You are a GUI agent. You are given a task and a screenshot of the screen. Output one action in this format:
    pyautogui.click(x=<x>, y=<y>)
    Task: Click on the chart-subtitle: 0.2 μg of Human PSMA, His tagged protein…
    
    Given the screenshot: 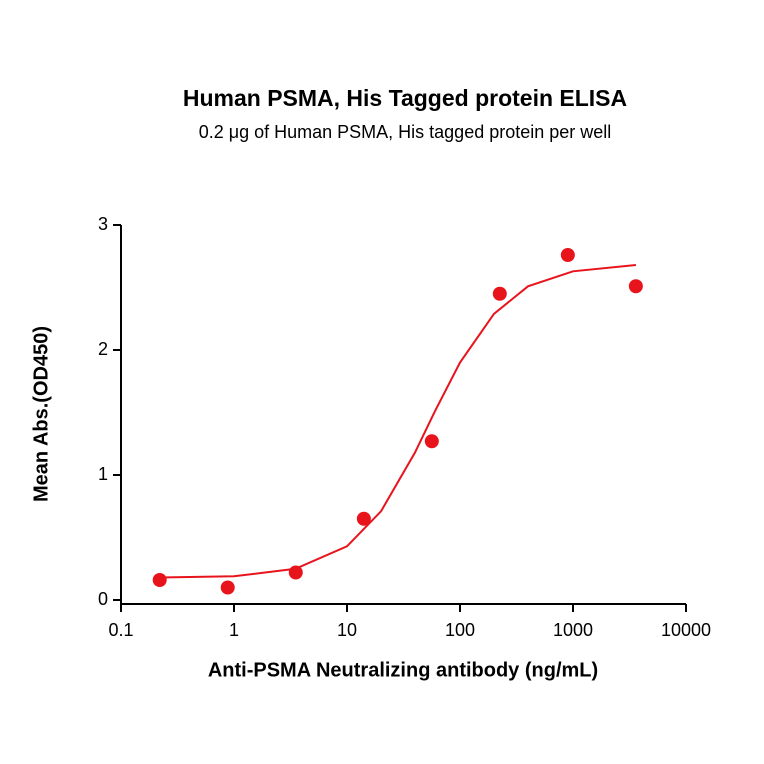 What is the action you would take?
    pyautogui.click(x=405, y=132)
    